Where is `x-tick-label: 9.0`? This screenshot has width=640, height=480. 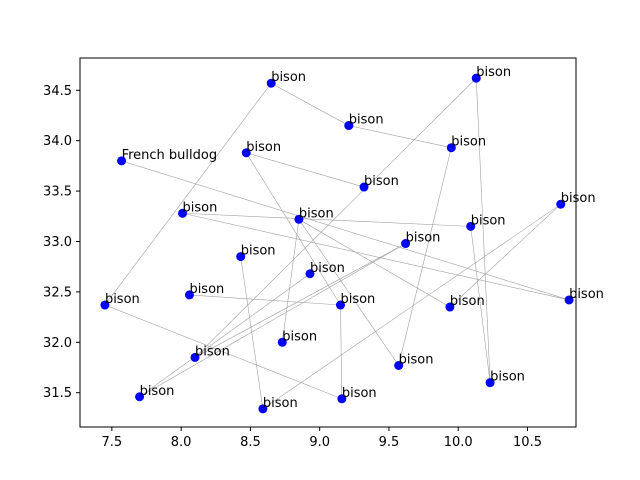
x-tick-label: 9.0 is located at coordinates (319, 442).